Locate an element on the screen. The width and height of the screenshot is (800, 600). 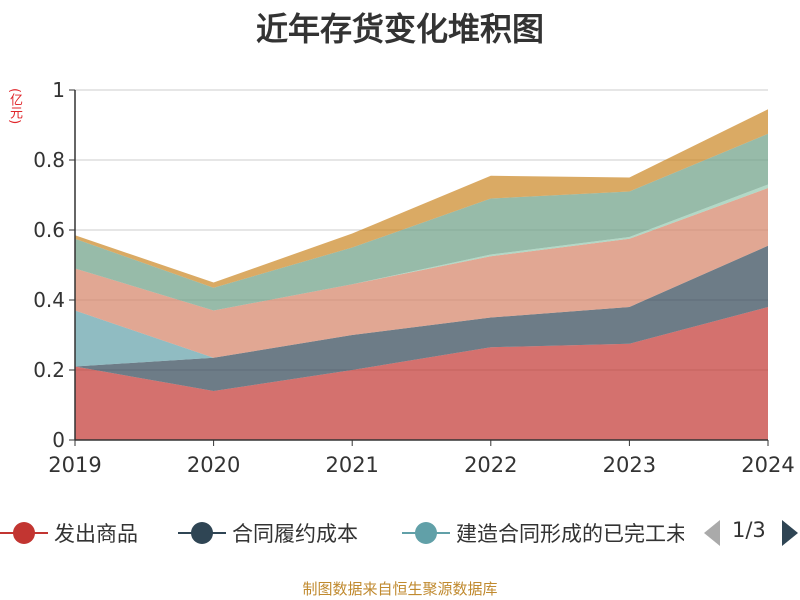
chart-title: 近年存货变化堆积图 is located at coordinates (399, 29).